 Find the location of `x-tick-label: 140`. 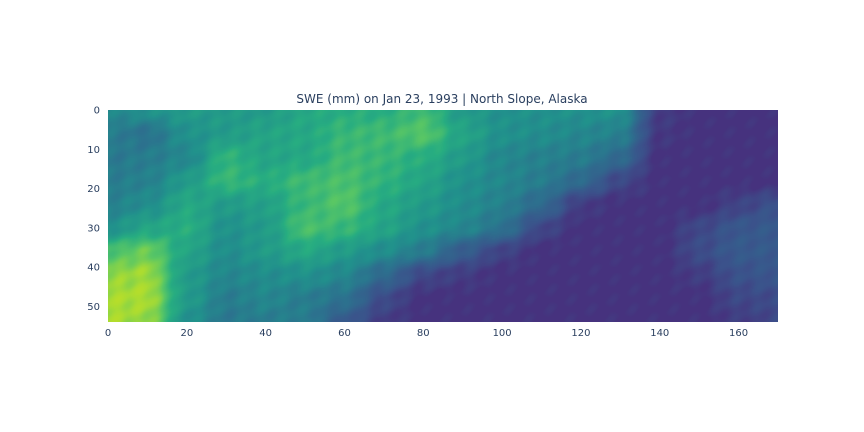

x-tick-label: 140 is located at coordinates (659, 333).